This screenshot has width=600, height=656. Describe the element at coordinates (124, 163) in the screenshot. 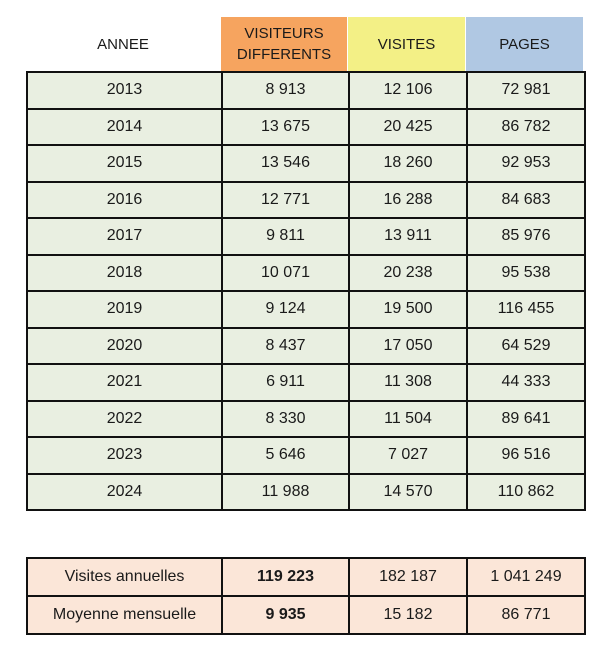

I see `year-cell: 2015` at that location.